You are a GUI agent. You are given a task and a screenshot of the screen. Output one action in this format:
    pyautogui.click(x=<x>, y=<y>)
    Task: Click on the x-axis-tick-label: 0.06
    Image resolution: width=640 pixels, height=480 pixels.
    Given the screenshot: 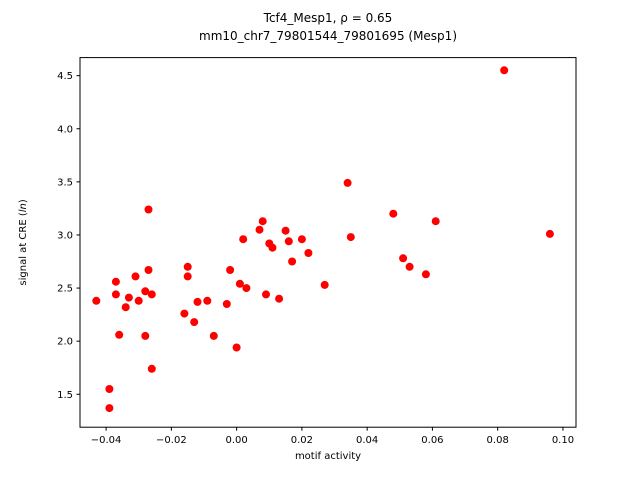 What is the action you would take?
    pyautogui.click(x=432, y=440)
    